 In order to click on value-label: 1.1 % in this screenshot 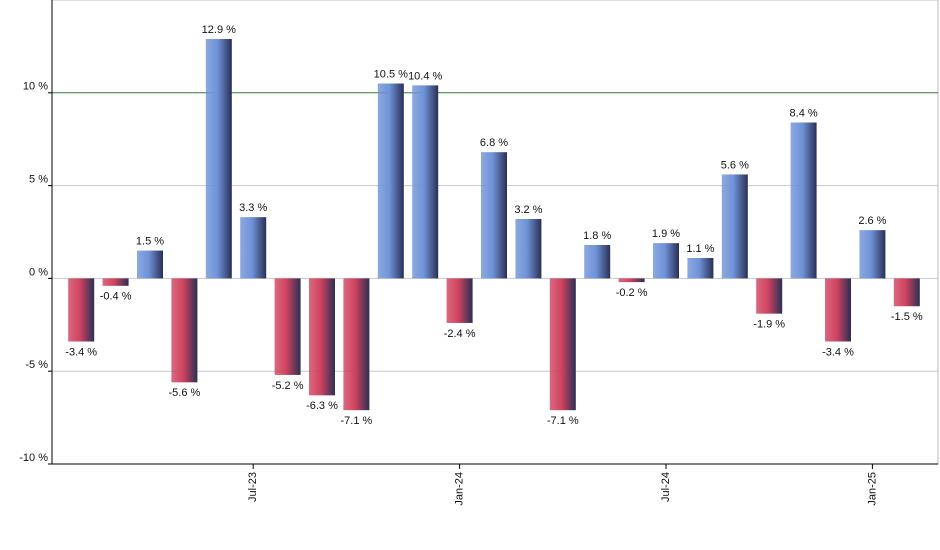, I will do `click(700, 249)`.